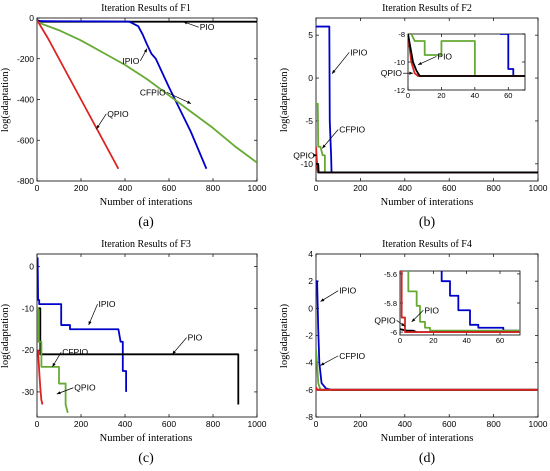 Image resolution: width=550 pixels, height=471 pixels. I want to click on inset-annotation-label: QPIO, so click(392, 73).